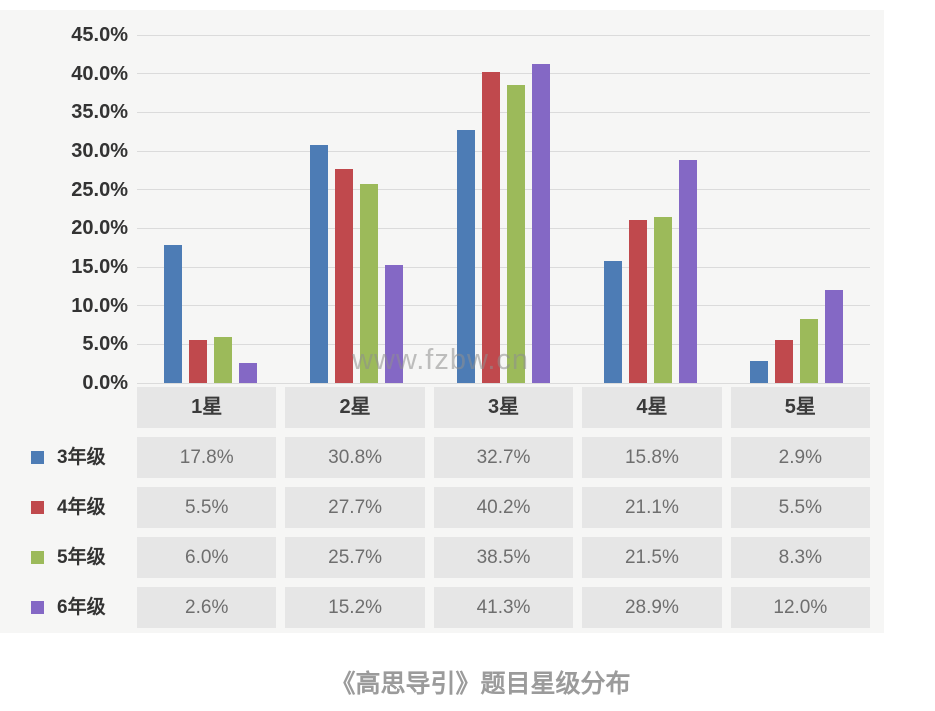 The image size is (935, 711). What do you see at coordinates (652, 457) in the screenshot?
I see `table-value-cell: 15.8%` at bounding box center [652, 457].